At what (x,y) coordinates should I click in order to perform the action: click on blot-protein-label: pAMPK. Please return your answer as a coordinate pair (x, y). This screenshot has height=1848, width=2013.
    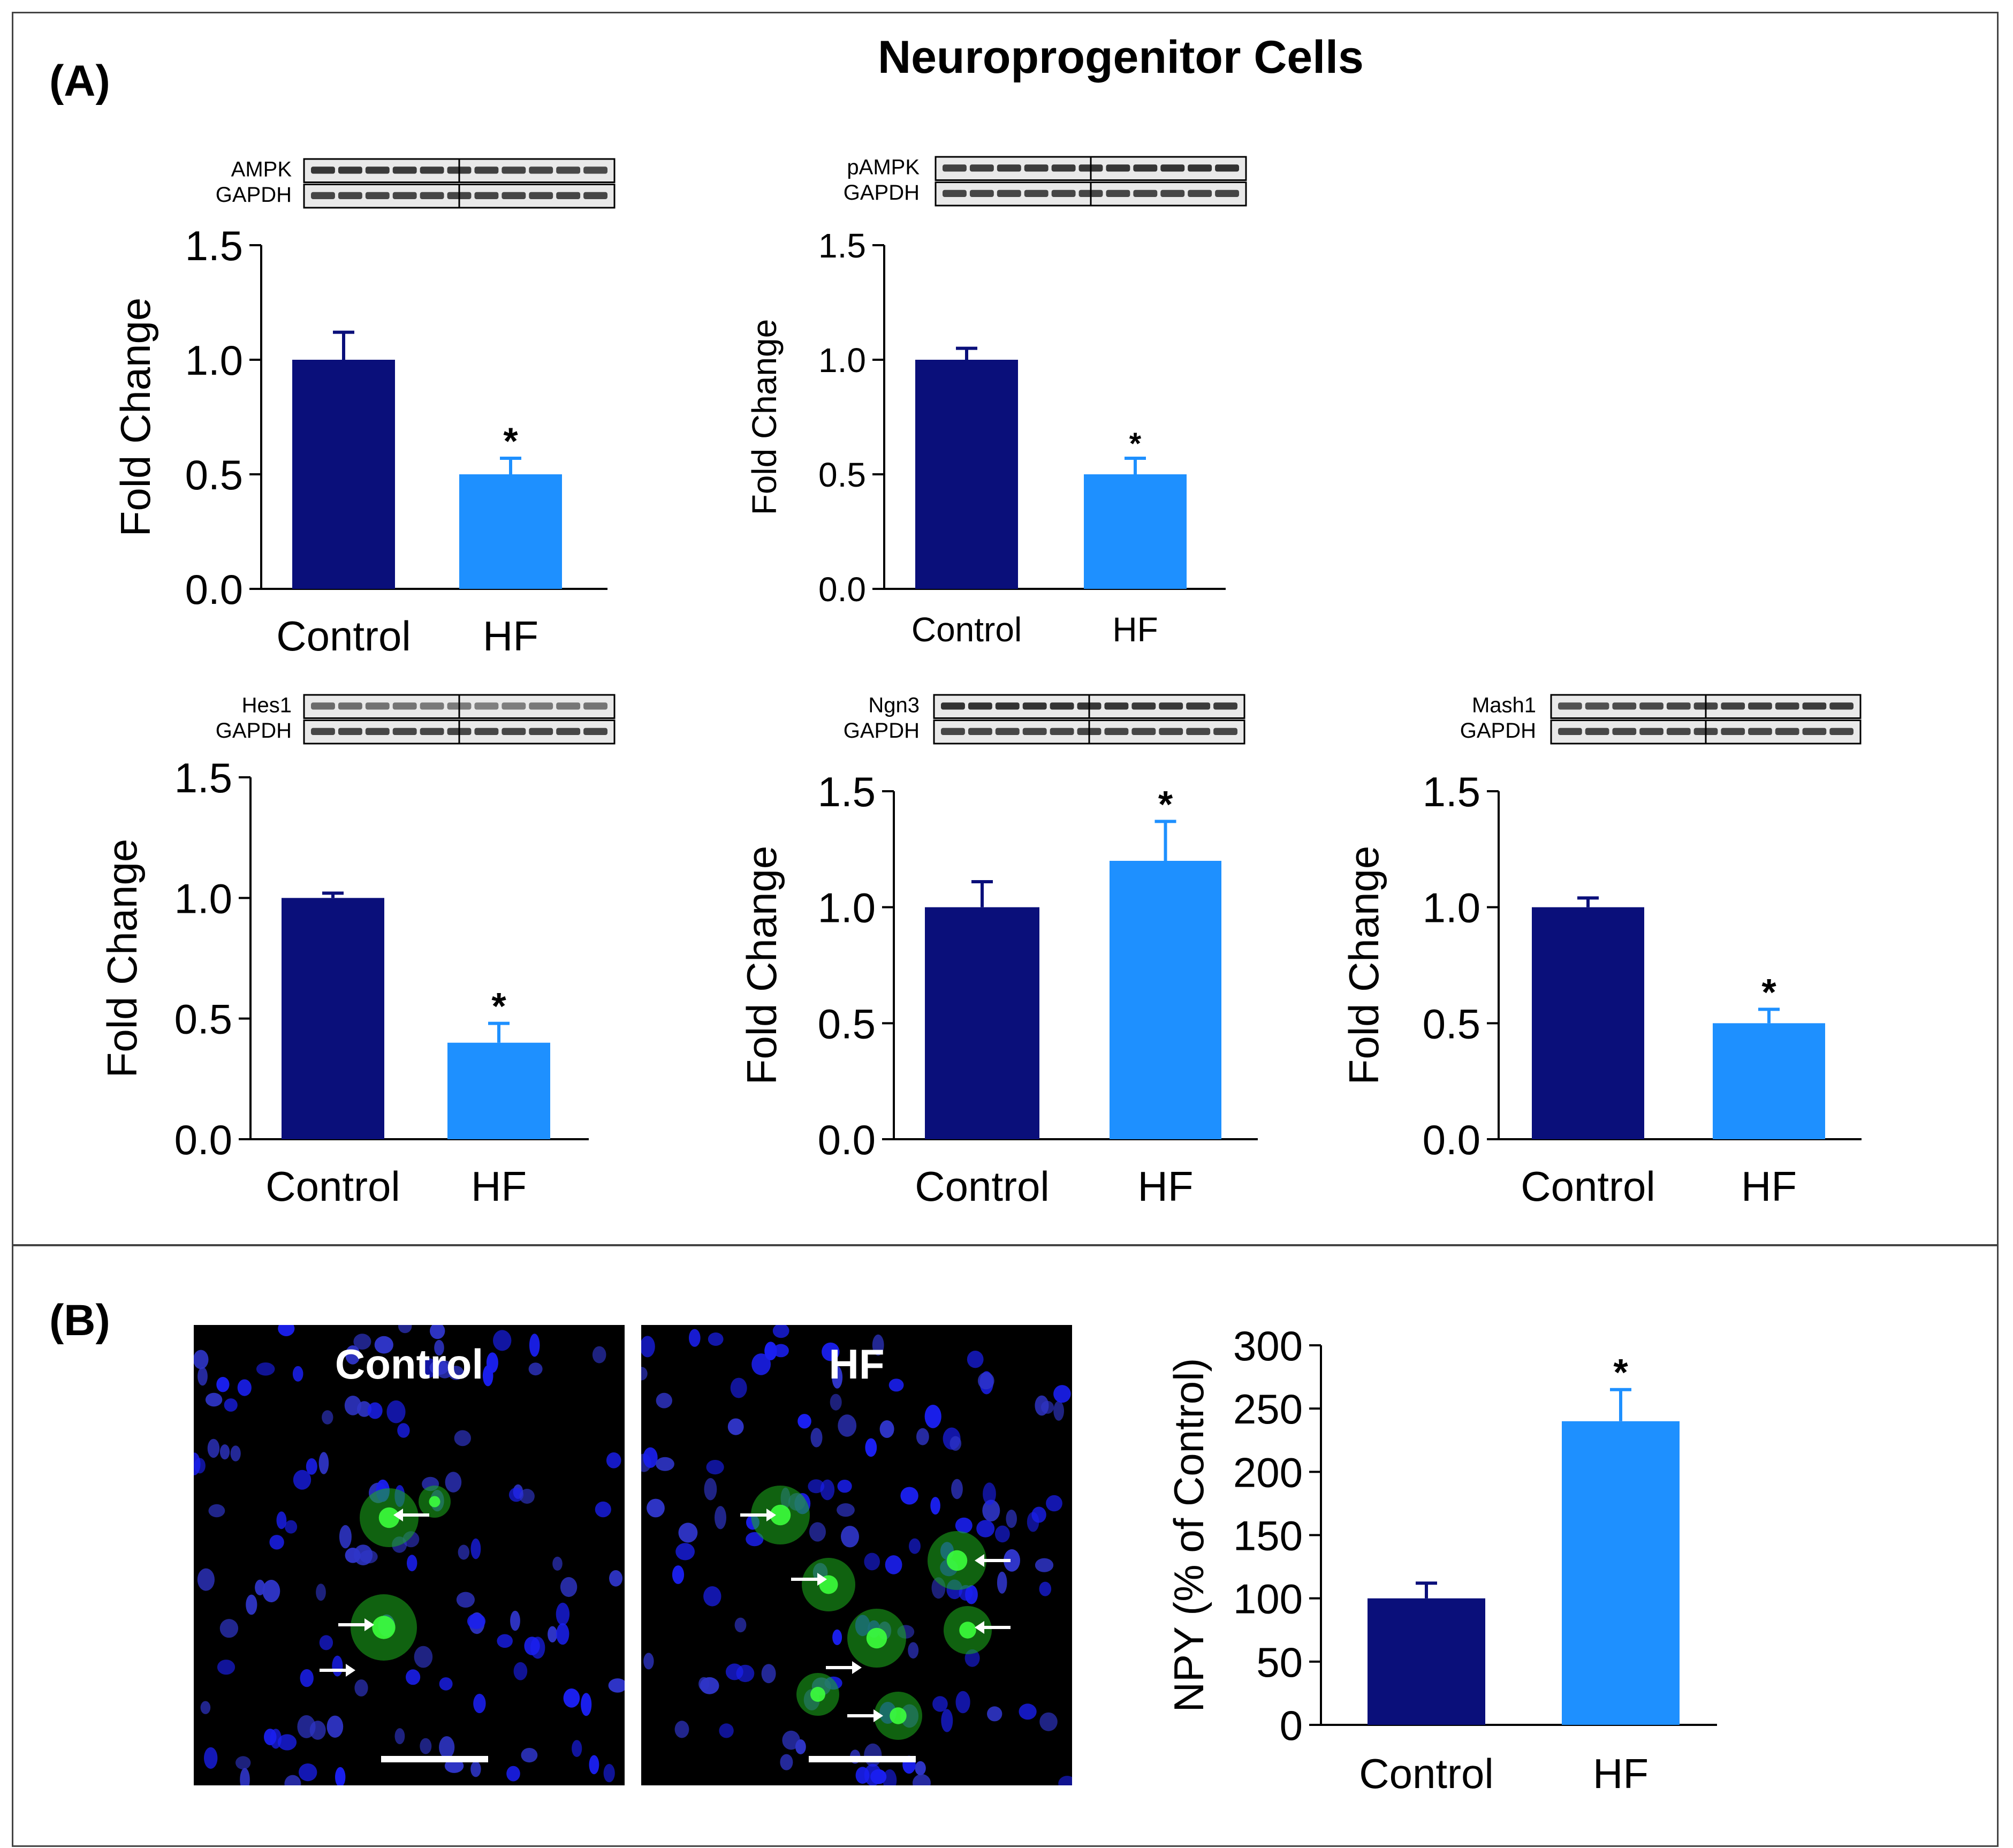
    Looking at the image, I should click on (883, 167).